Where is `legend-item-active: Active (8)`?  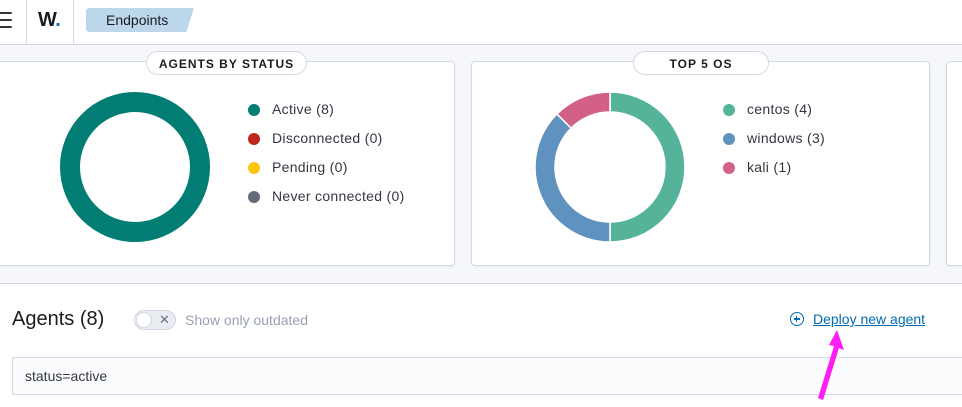 legend-item-active: Active (8) is located at coordinates (326, 109).